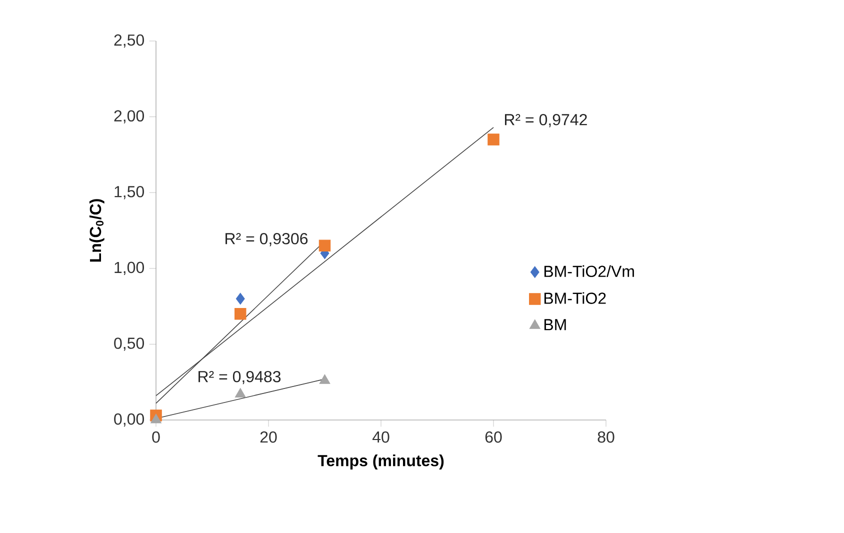 This screenshot has width=844, height=533. I want to click on y-tick-label: 0,00, so click(129, 420).